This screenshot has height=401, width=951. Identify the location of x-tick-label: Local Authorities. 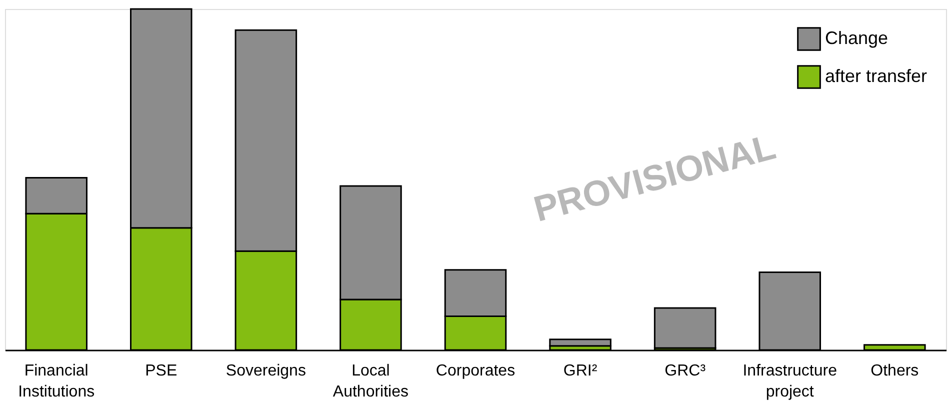
(370, 381).